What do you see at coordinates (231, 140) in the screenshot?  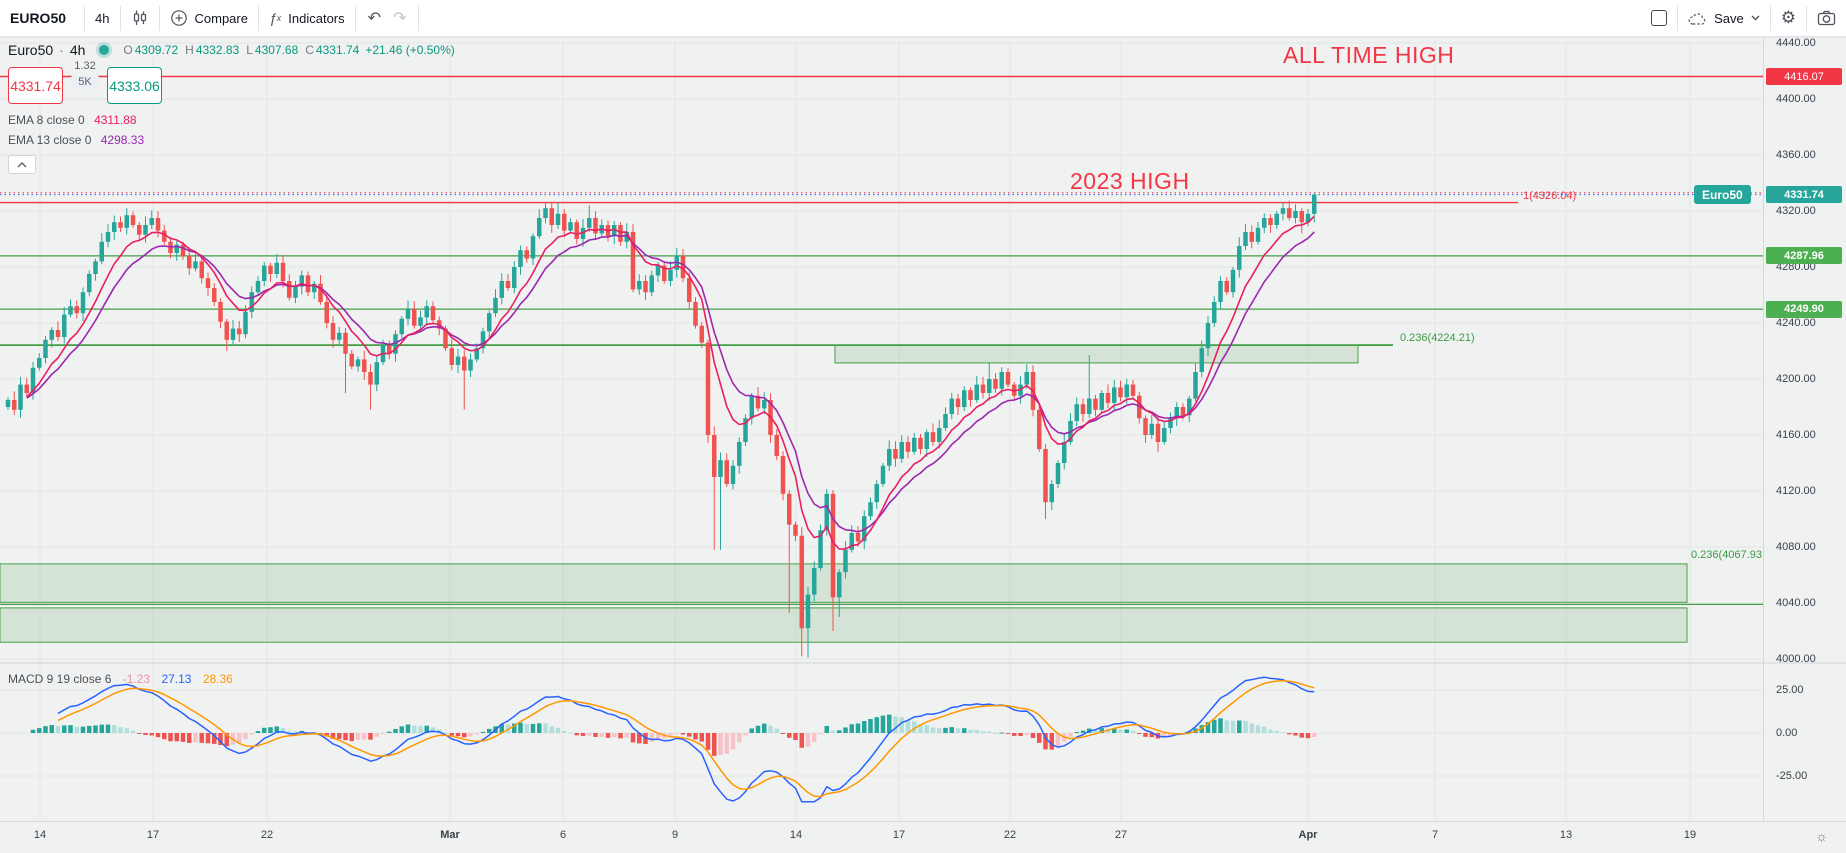 I see `ema13-legend-row: EMA 13 close 0 4298.33` at bounding box center [231, 140].